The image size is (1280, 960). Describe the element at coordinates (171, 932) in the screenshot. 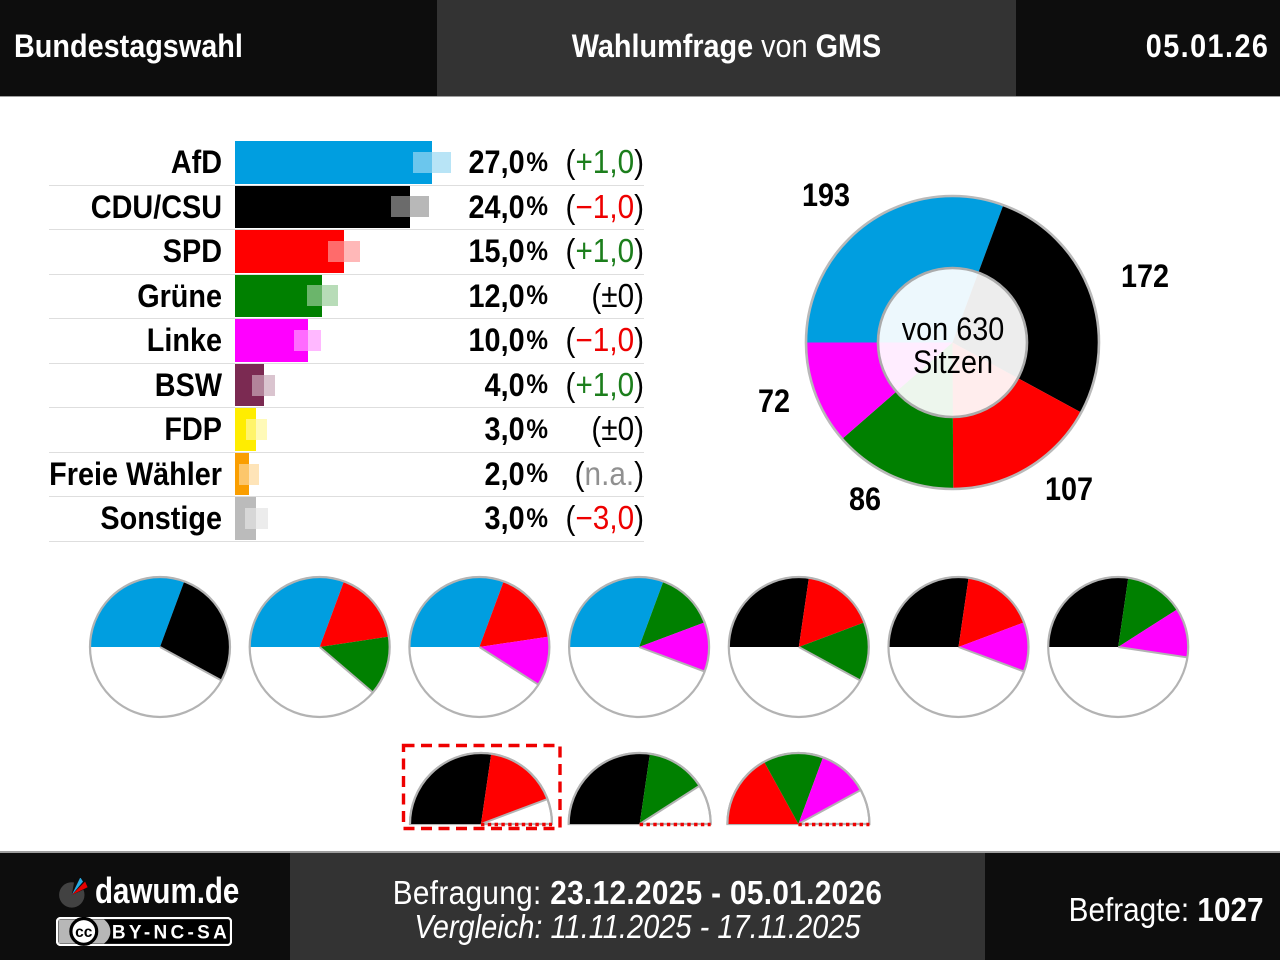

I see `svg-text: BY-NC-SA` at that location.